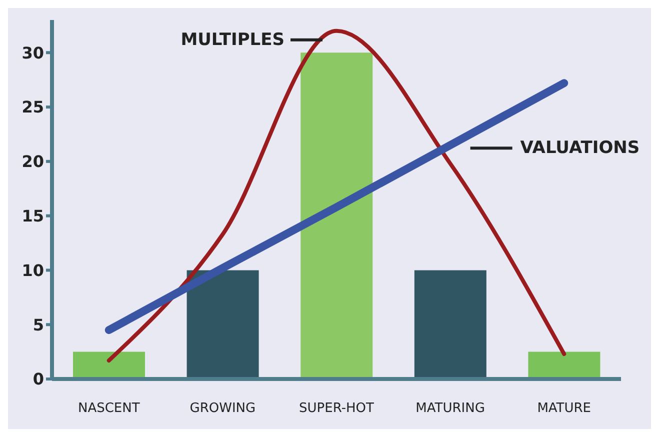 The height and width of the screenshot is (437, 659). I want to click on series-label: VALUATIONS, so click(580, 148).